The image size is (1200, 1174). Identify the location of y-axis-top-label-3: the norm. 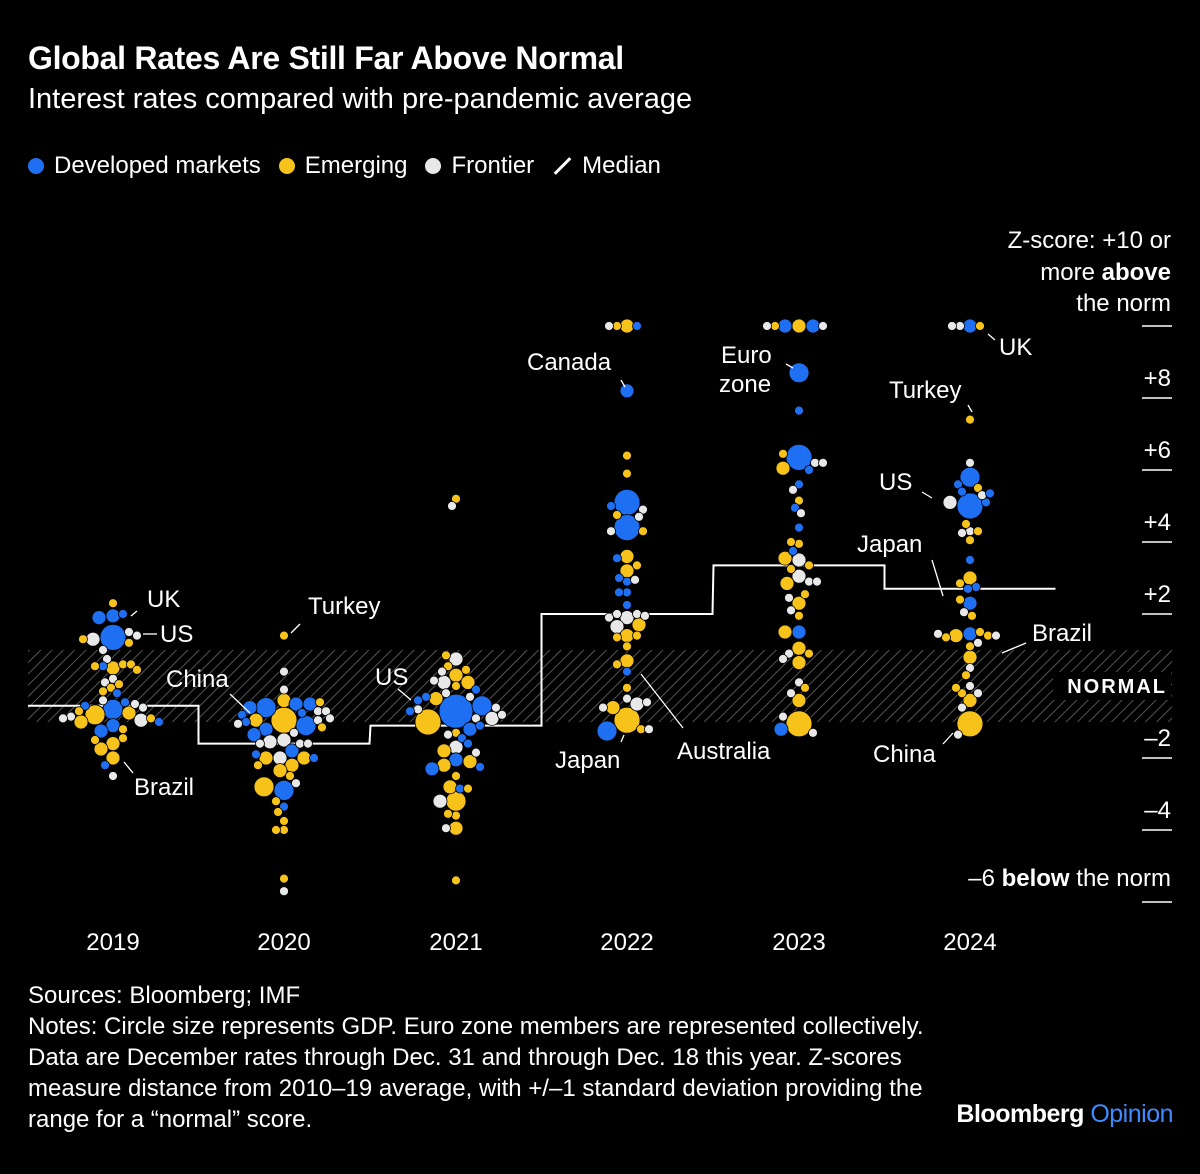
(1123, 303).